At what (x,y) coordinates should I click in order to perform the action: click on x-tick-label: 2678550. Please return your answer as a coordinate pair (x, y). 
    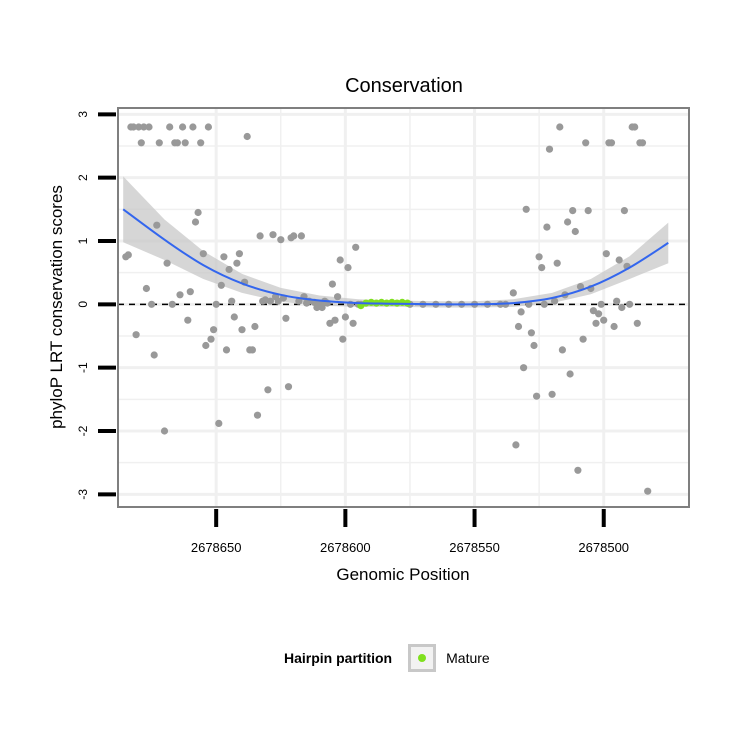
    Looking at the image, I should click on (474, 547).